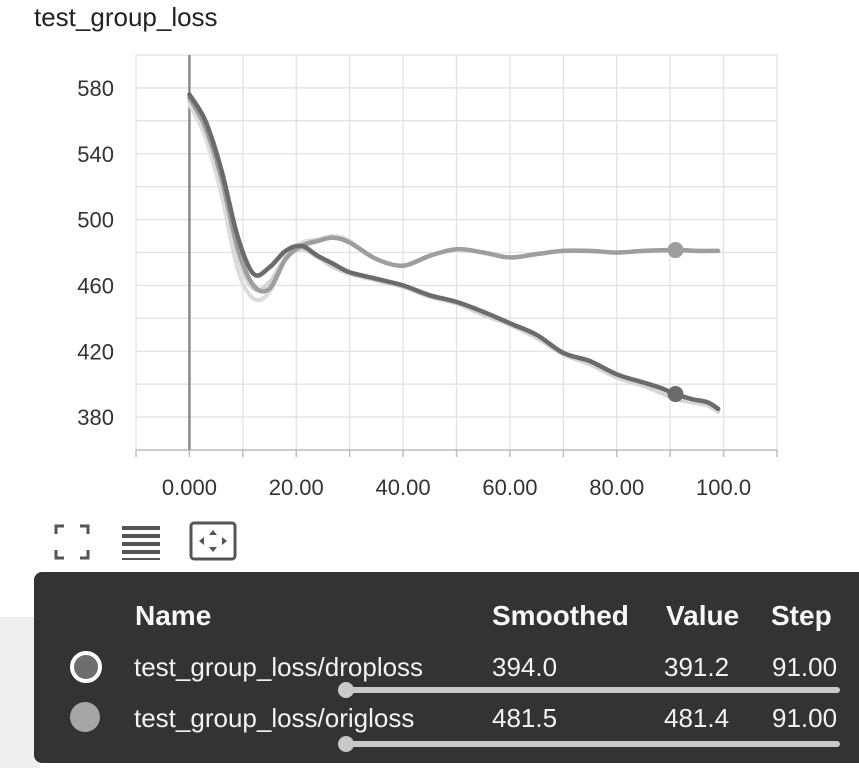 The height and width of the screenshot is (768, 859). What do you see at coordinates (801, 615) in the screenshot?
I see `tooltip-header-step: Step` at bounding box center [801, 615].